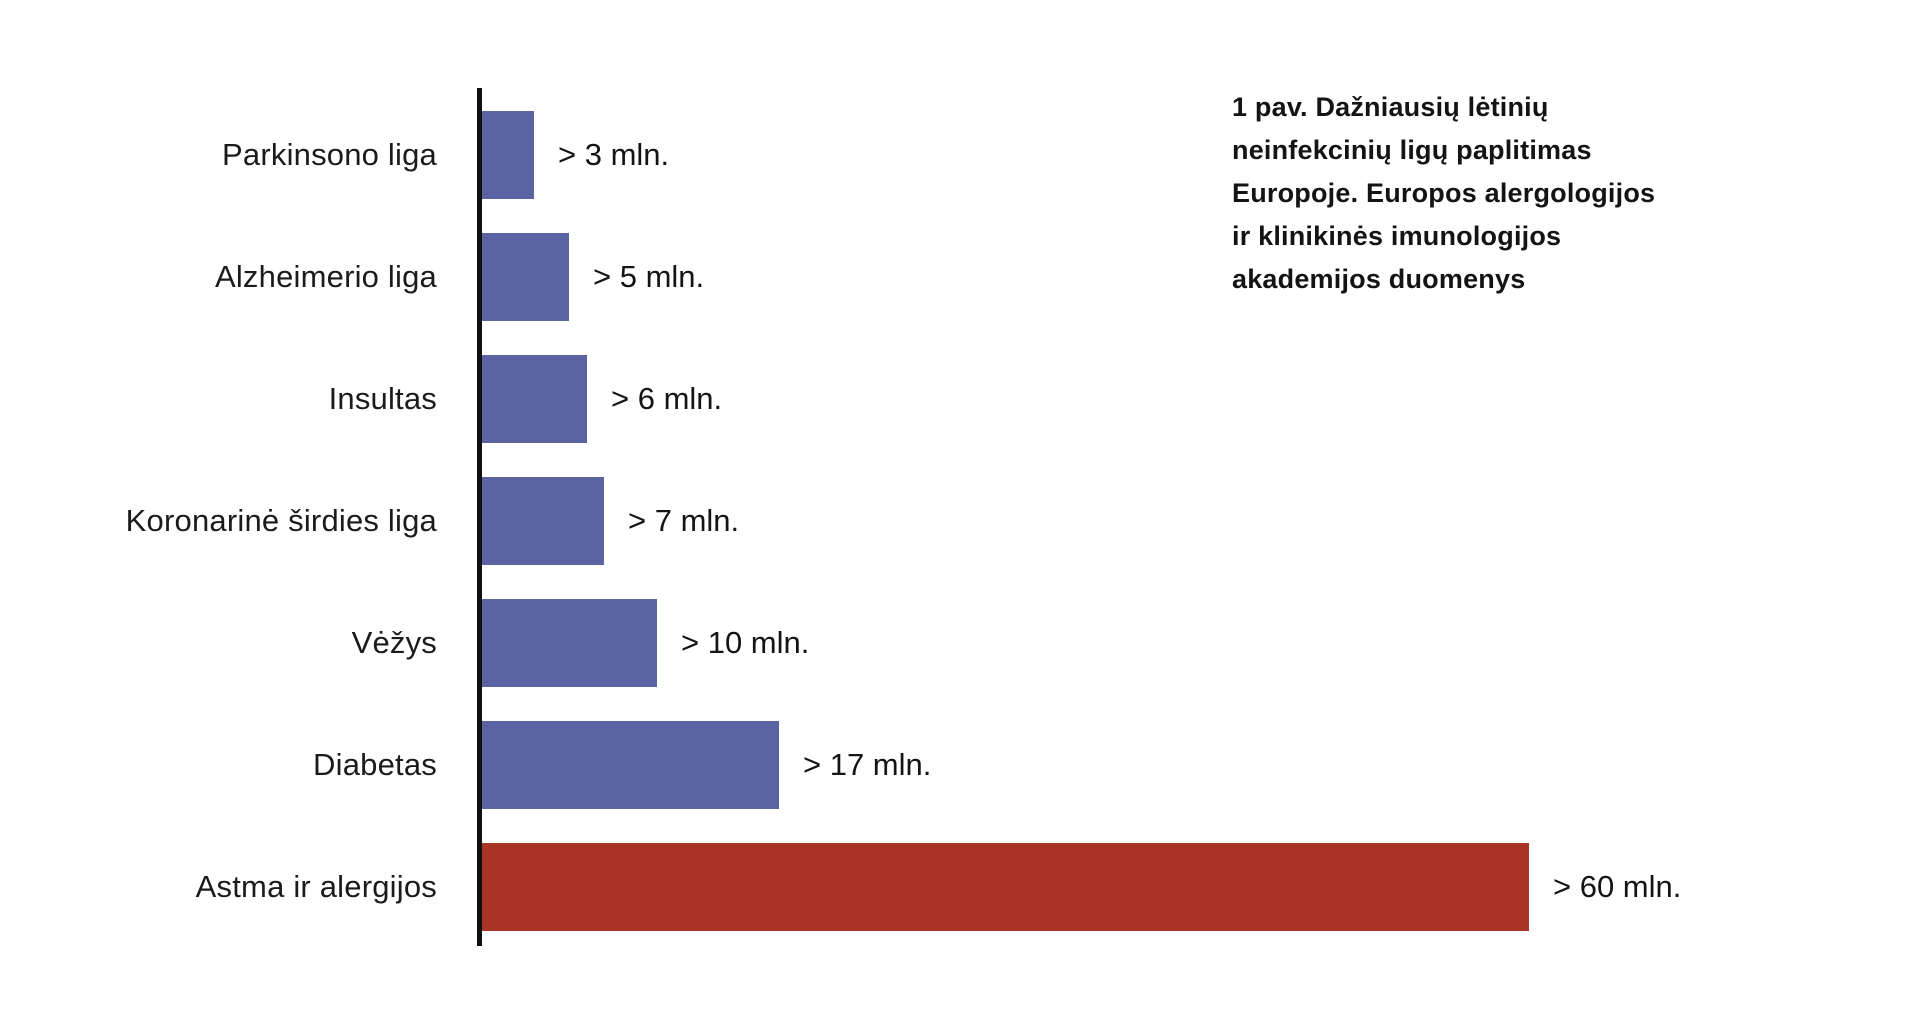  I want to click on value-label: > 7 mln., so click(684, 520).